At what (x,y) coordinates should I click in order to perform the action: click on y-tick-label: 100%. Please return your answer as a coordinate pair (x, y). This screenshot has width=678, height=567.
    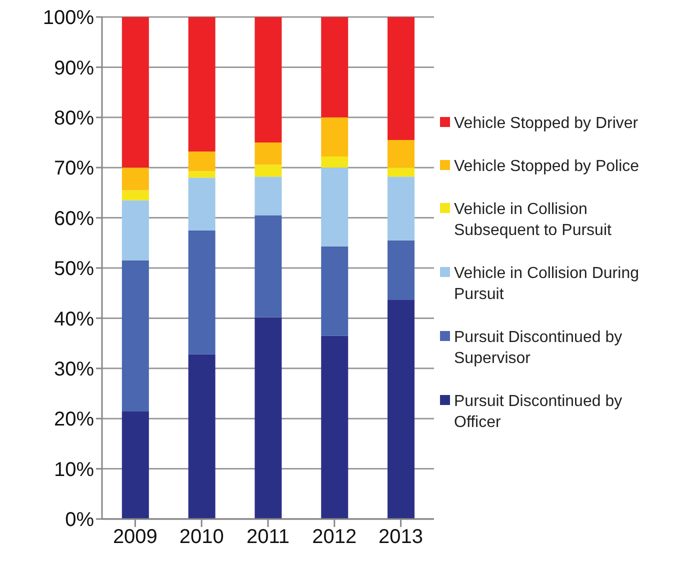
    Looking at the image, I should click on (68, 18).